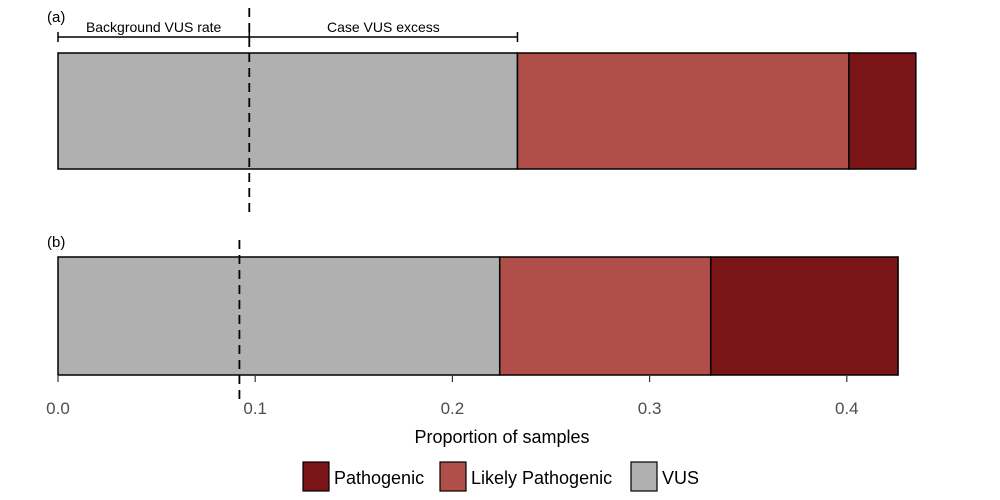  Describe the element at coordinates (316, 476) in the screenshot. I see `legend-key-pathogenic` at that location.